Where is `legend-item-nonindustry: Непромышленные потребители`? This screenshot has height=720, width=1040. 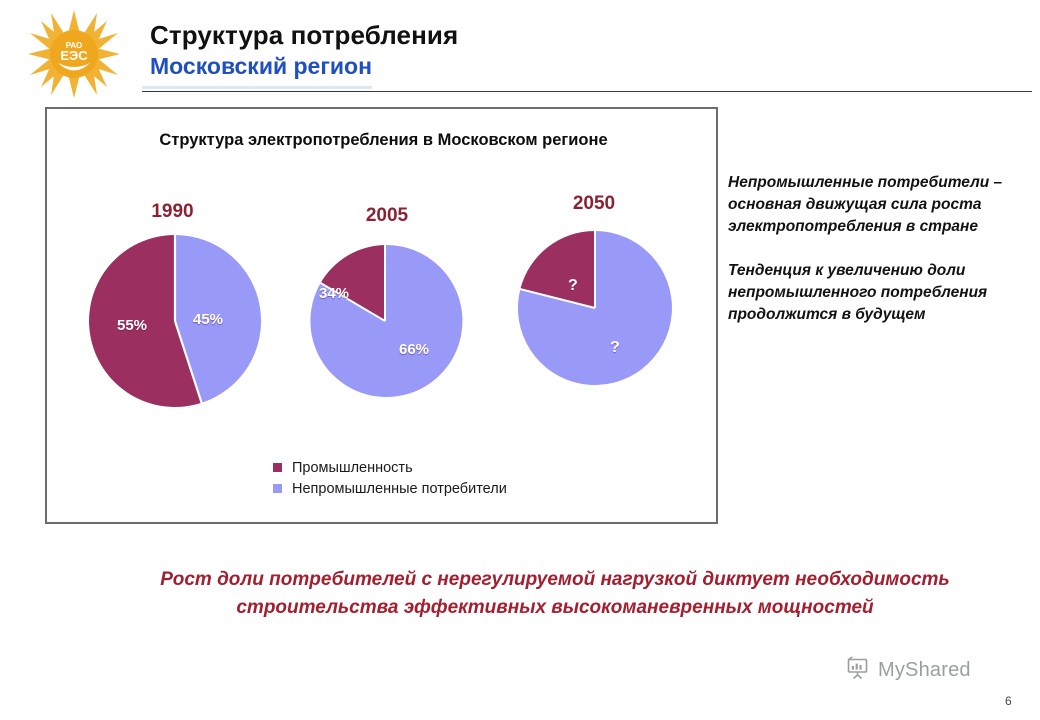
legend-item-nonindustry: Непромышленные потребители is located at coordinates (390, 488).